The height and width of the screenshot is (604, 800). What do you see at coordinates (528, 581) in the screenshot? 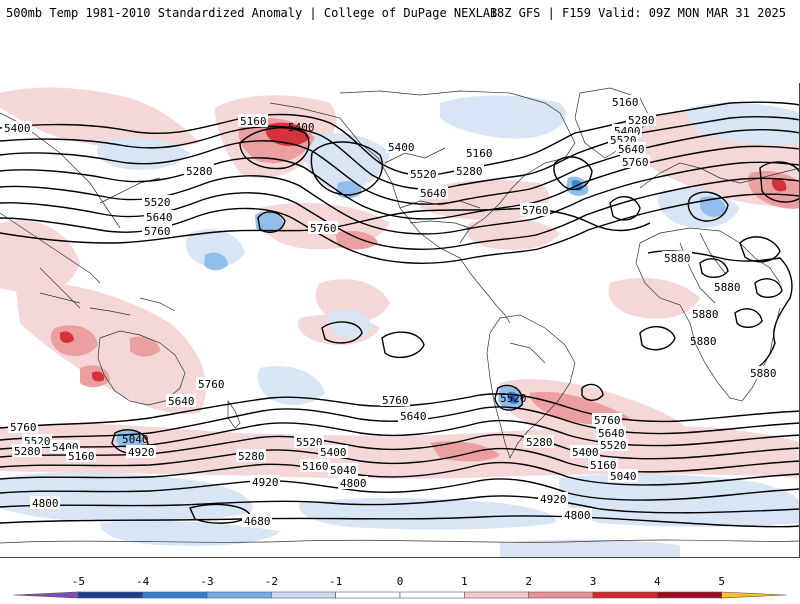
I see `colorbar-tick-label: 2` at bounding box center [528, 581].